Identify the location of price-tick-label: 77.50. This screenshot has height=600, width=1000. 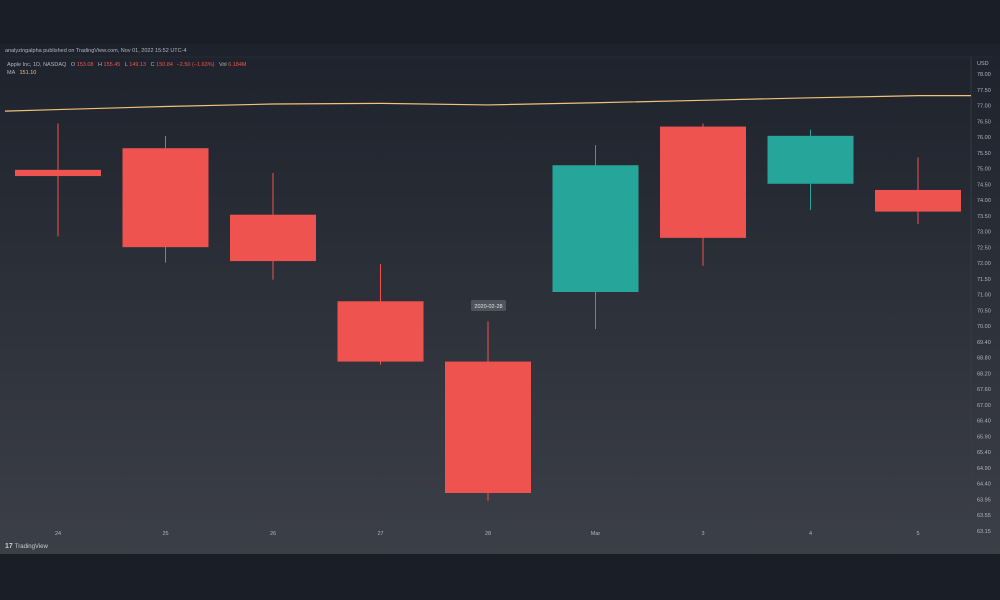
(984, 91).